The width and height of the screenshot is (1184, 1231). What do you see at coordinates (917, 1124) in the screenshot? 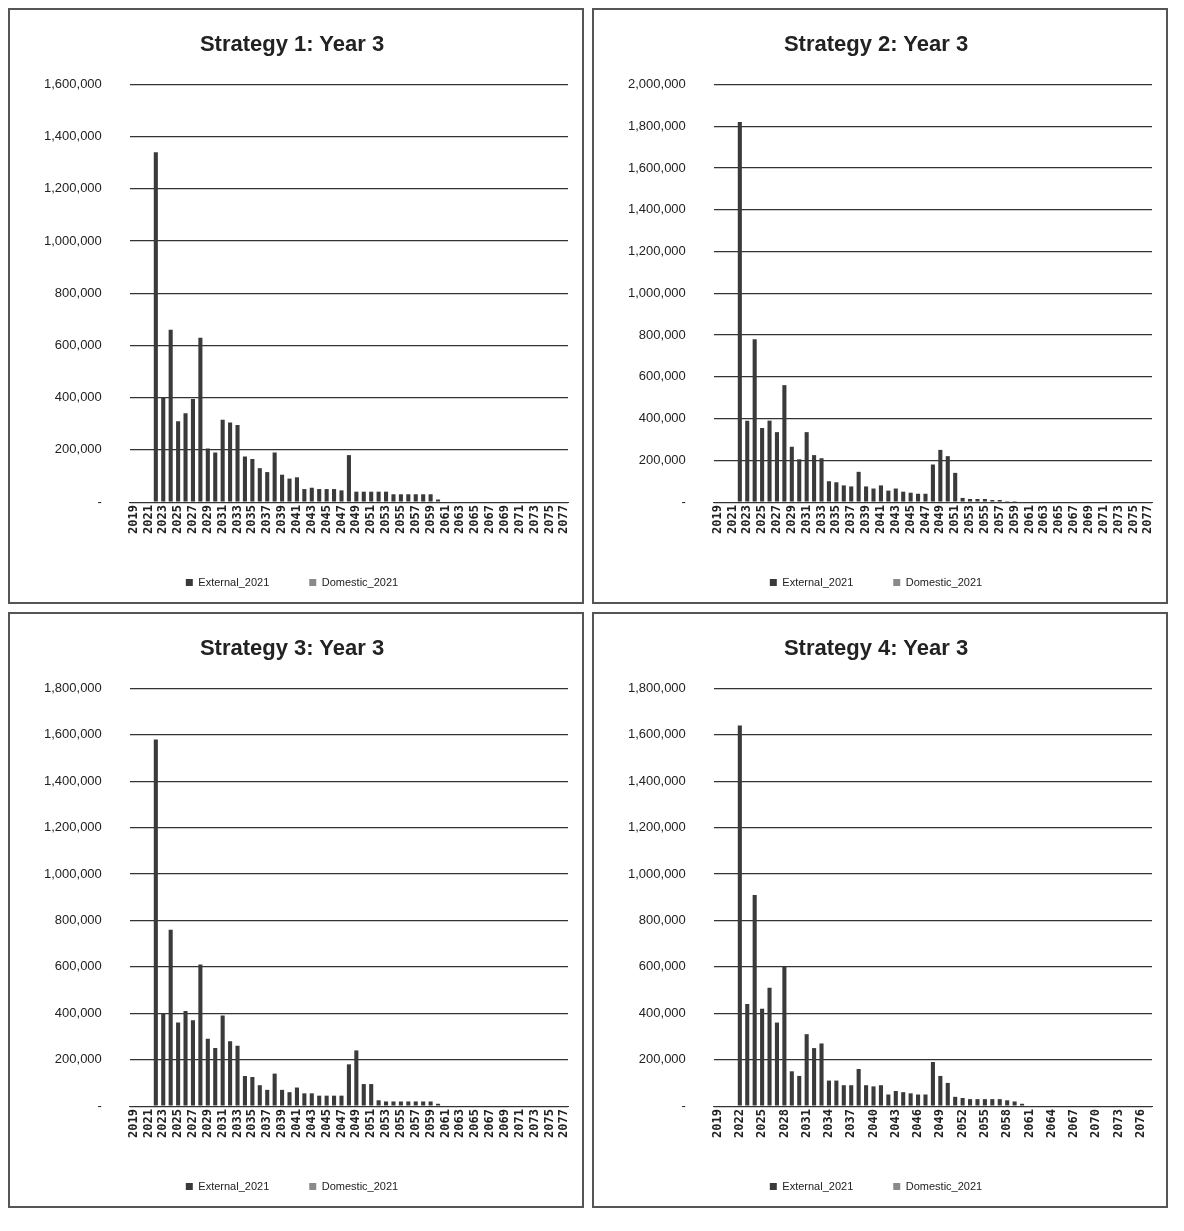
I see `x-tick-label: 2046` at bounding box center [917, 1124].